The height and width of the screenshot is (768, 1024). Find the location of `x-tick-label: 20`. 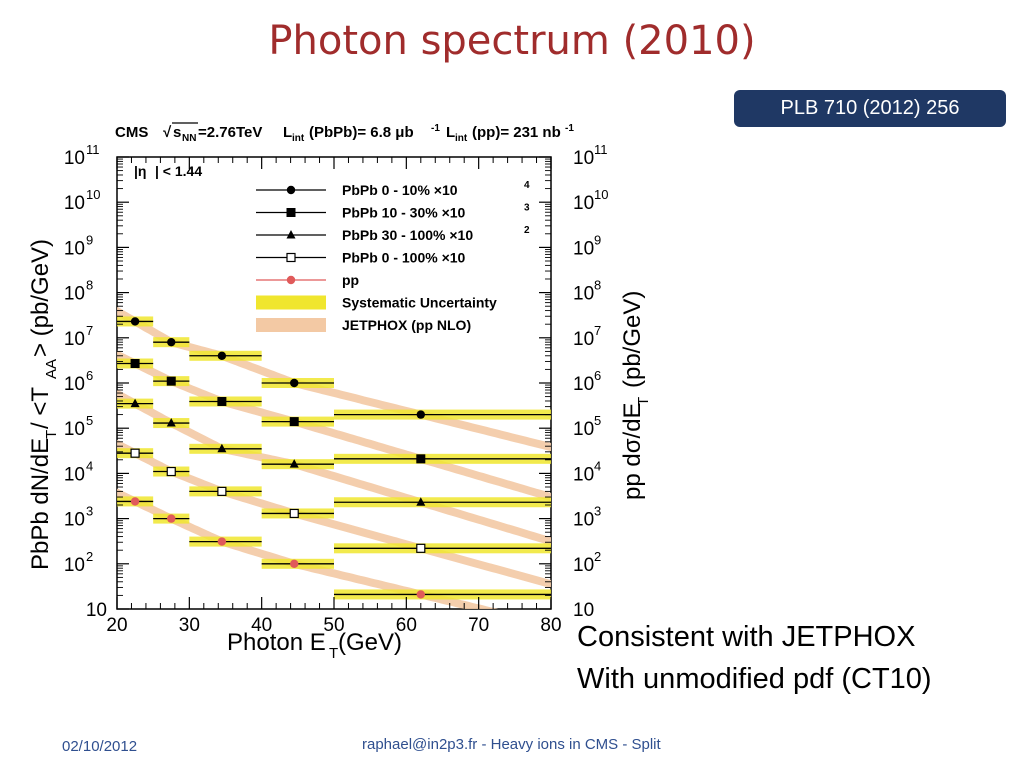

x-tick-label: 20 is located at coordinates (116, 625).